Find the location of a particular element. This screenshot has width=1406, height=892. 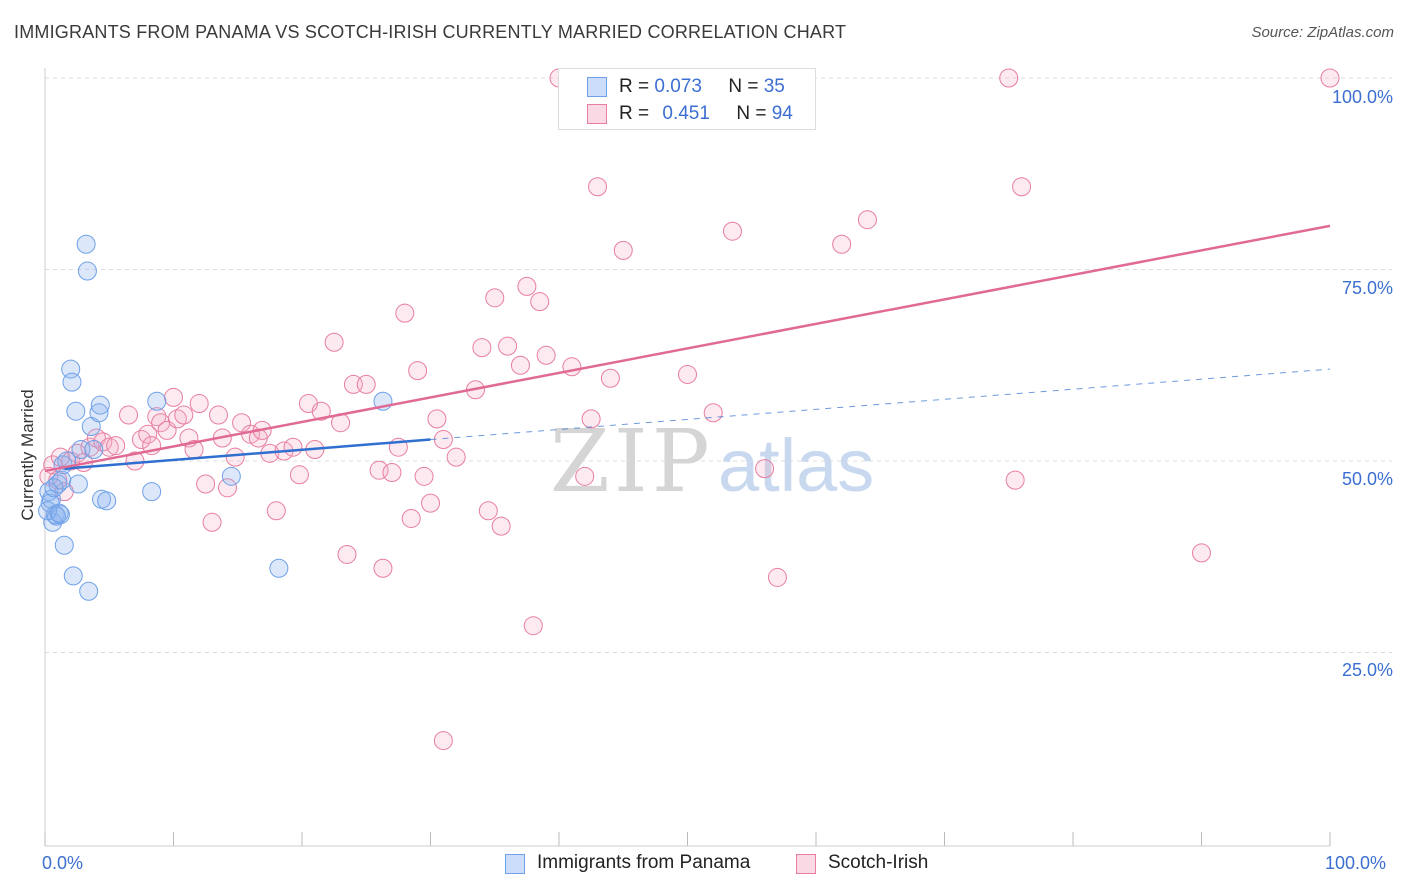

watermark: ZIP atlas is located at coordinates (712, 462).